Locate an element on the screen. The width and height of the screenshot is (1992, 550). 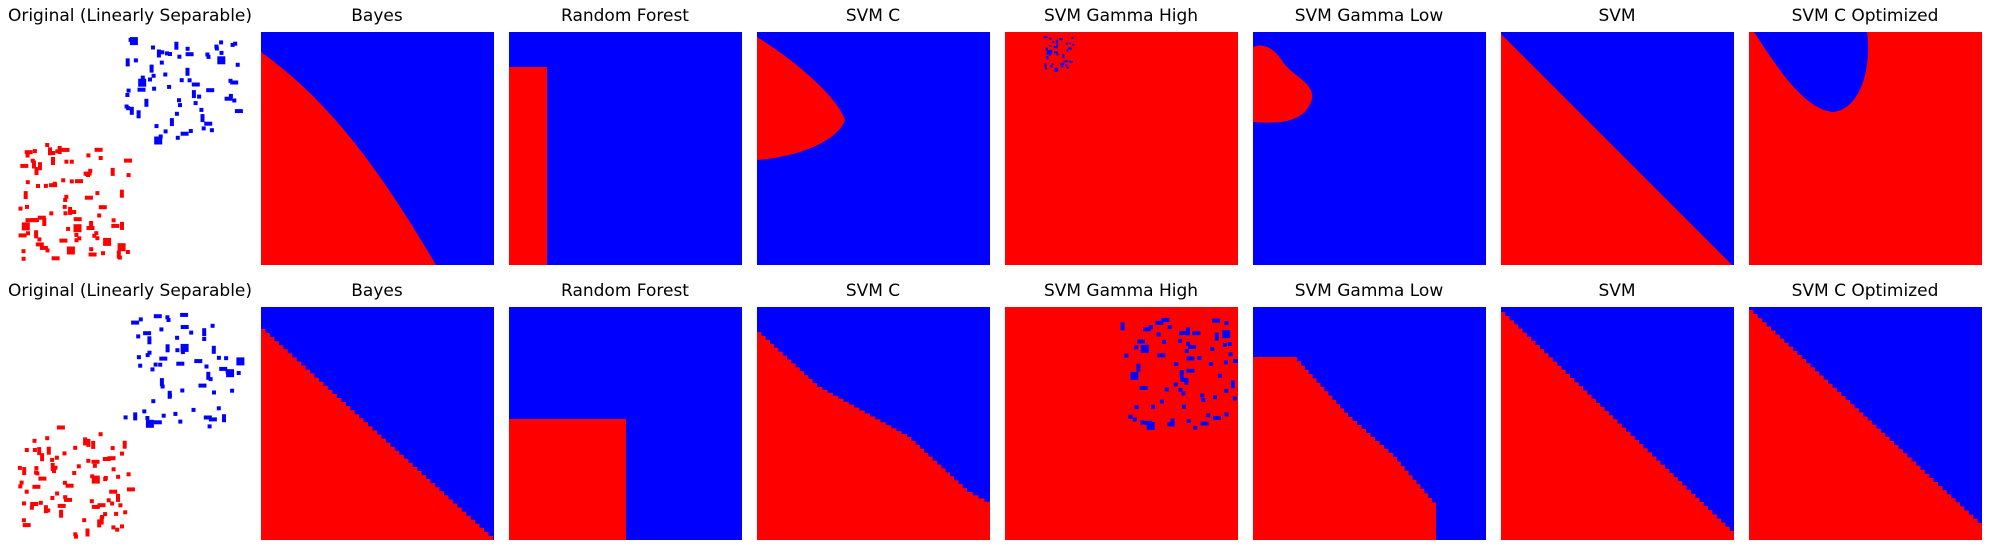
panel-r0-svm-c-svg is located at coordinates (873, 148).